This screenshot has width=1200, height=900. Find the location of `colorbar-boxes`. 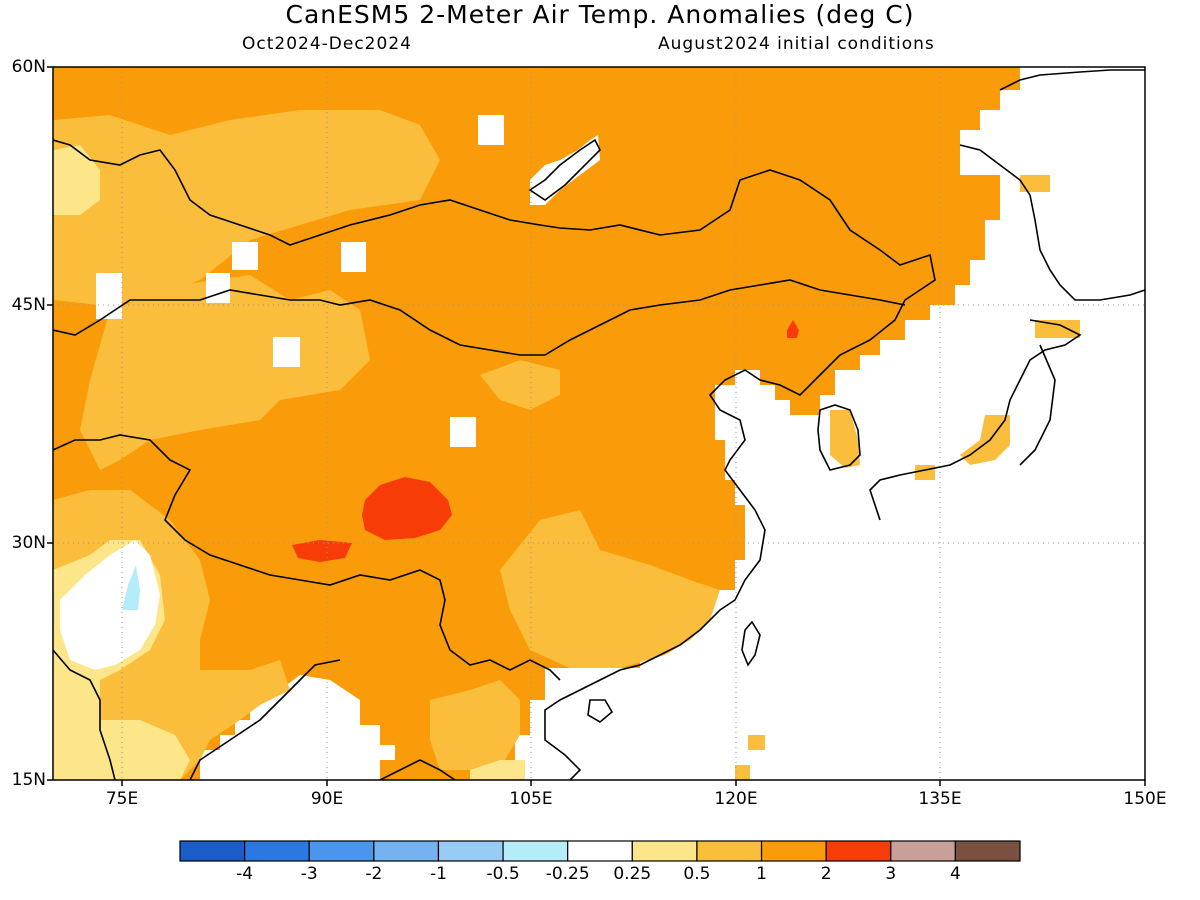

colorbar-boxes is located at coordinates (600, 851).